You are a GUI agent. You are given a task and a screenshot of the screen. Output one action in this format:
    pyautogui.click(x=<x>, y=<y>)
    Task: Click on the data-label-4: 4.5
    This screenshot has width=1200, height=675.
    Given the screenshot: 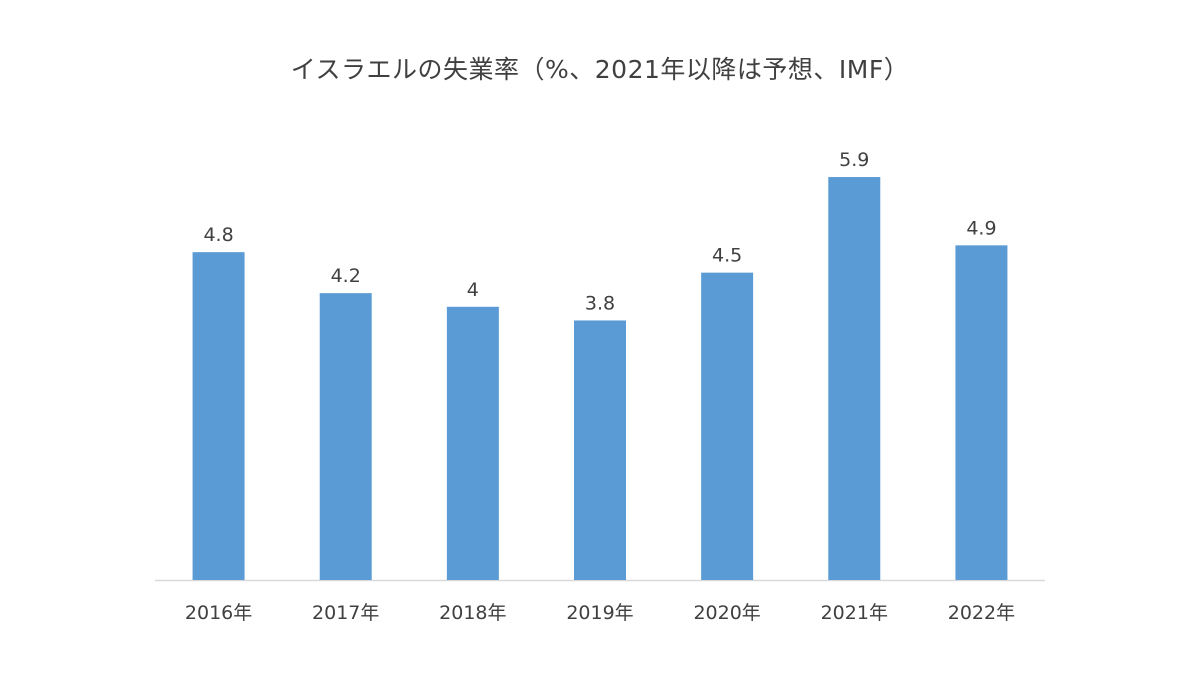 What is the action you would take?
    pyautogui.click(x=727, y=256)
    